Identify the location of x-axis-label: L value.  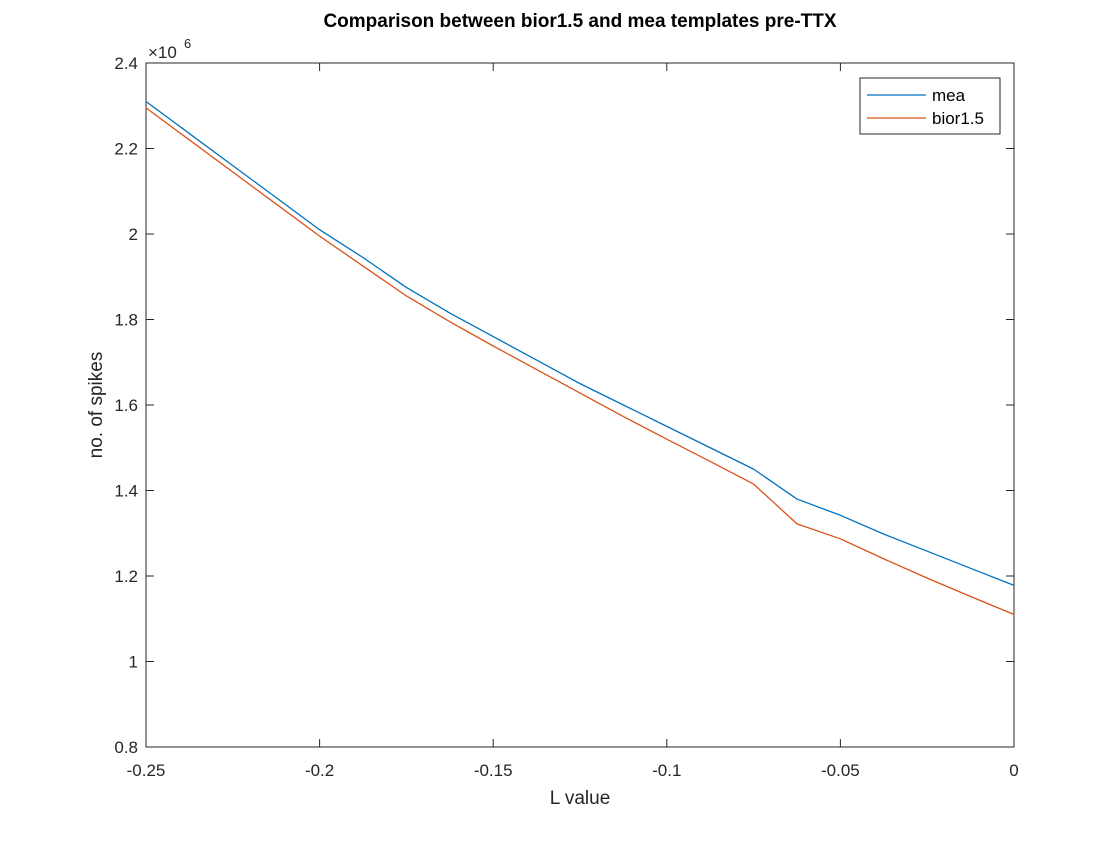
(580, 798).